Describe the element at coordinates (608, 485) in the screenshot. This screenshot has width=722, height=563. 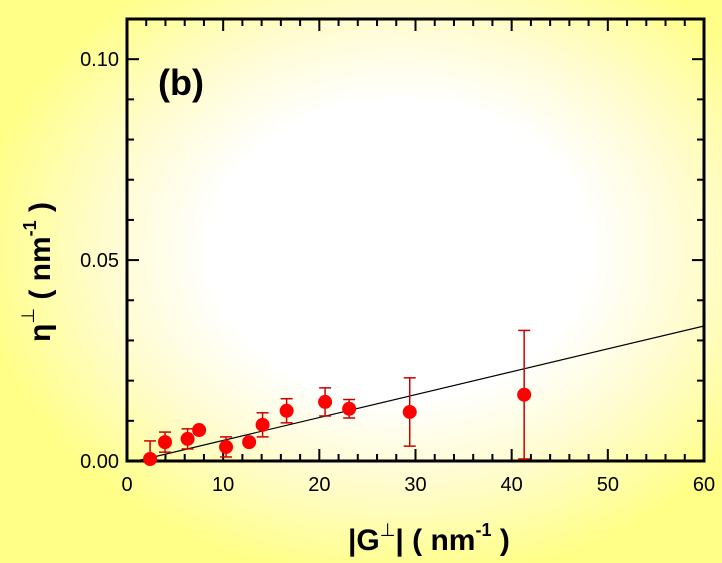
I see `x-tick-label: 50` at that location.